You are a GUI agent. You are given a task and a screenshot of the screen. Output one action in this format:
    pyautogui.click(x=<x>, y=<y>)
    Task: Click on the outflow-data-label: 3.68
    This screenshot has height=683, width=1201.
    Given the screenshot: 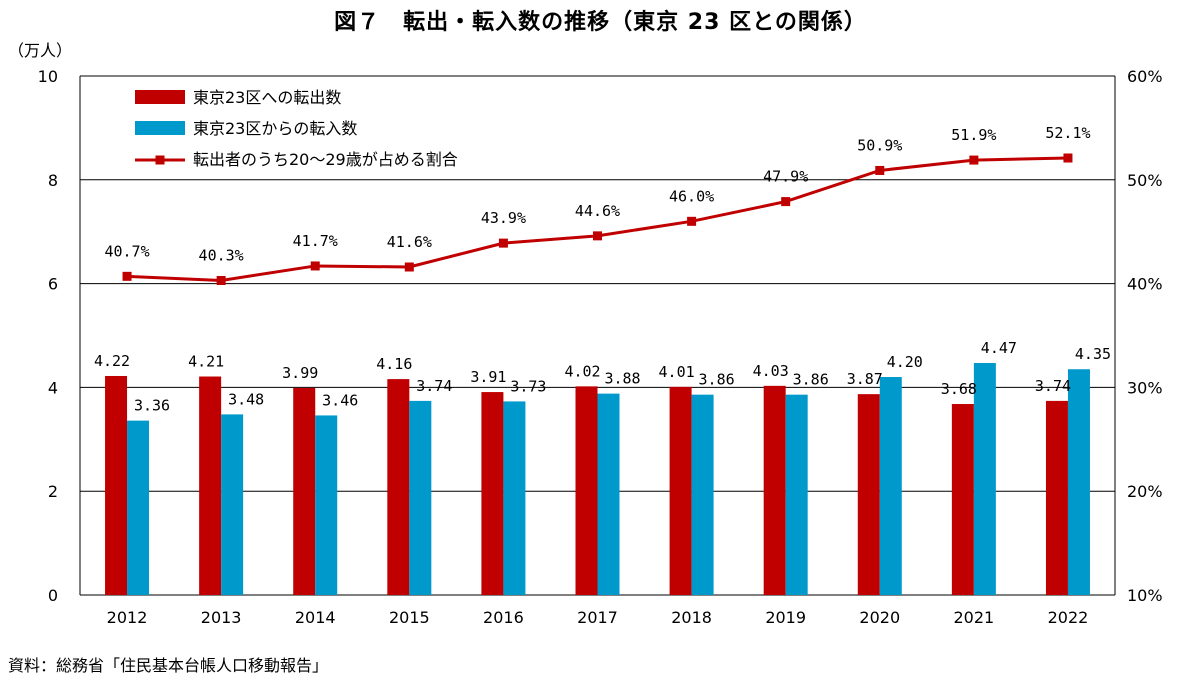 What is the action you would take?
    pyautogui.click(x=959, y=389)
    